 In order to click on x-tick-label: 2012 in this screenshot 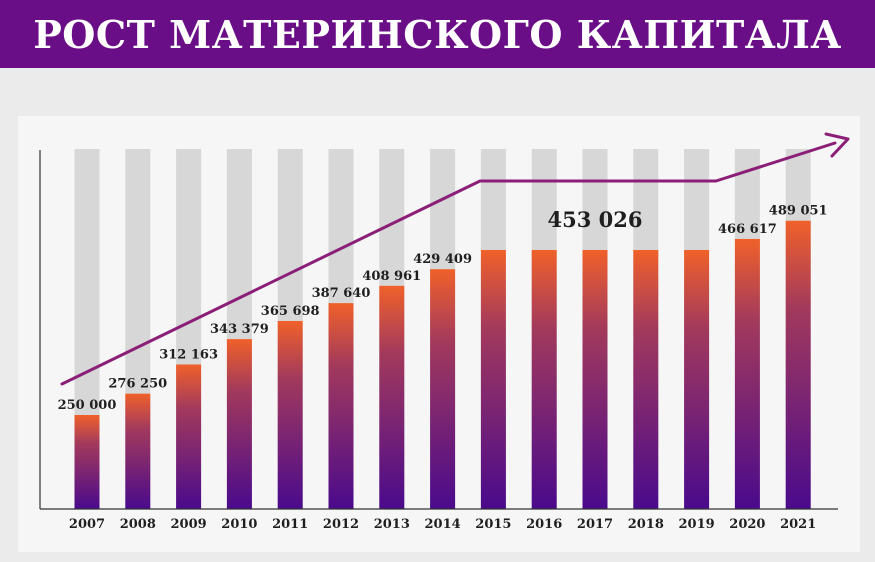, I will do `click(341, 524)`.